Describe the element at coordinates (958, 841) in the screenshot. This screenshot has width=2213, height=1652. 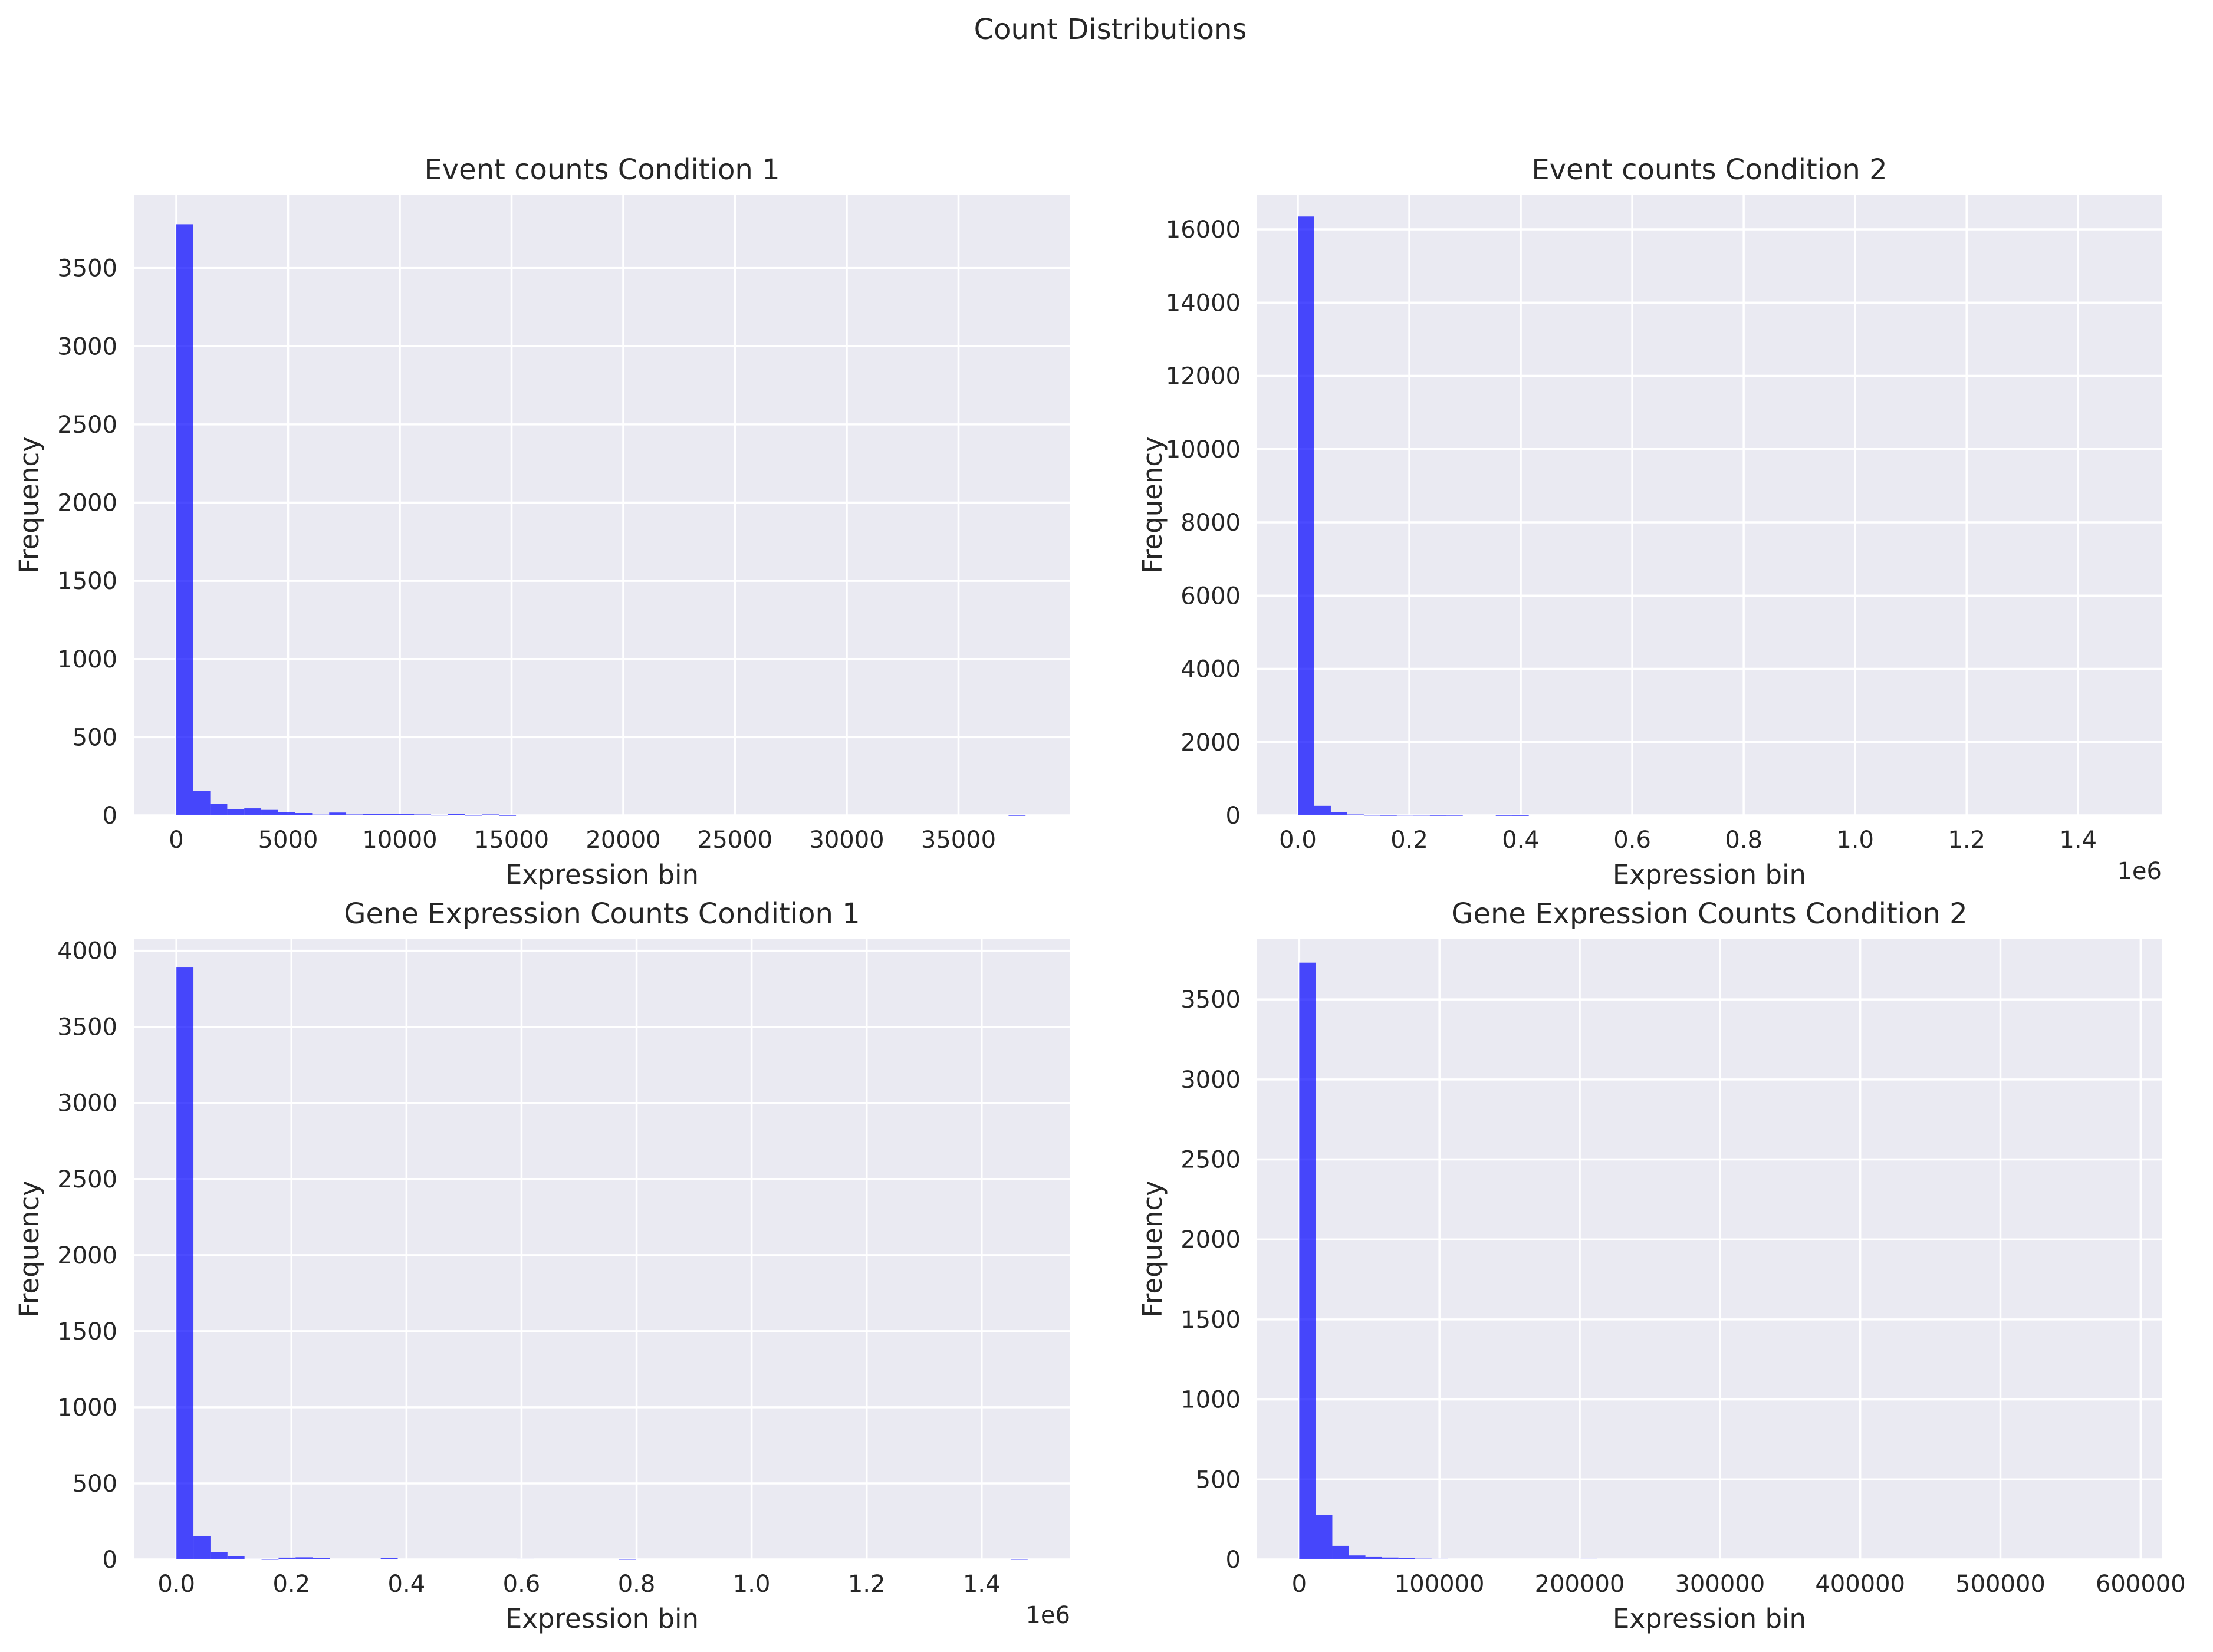
I see `x-tick-label: 35000` at that location.